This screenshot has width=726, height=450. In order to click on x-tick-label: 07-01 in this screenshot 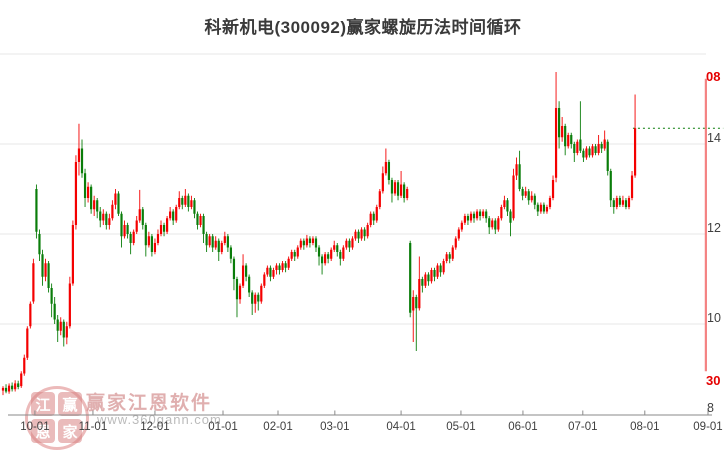, I will do `click(582, 427)`.